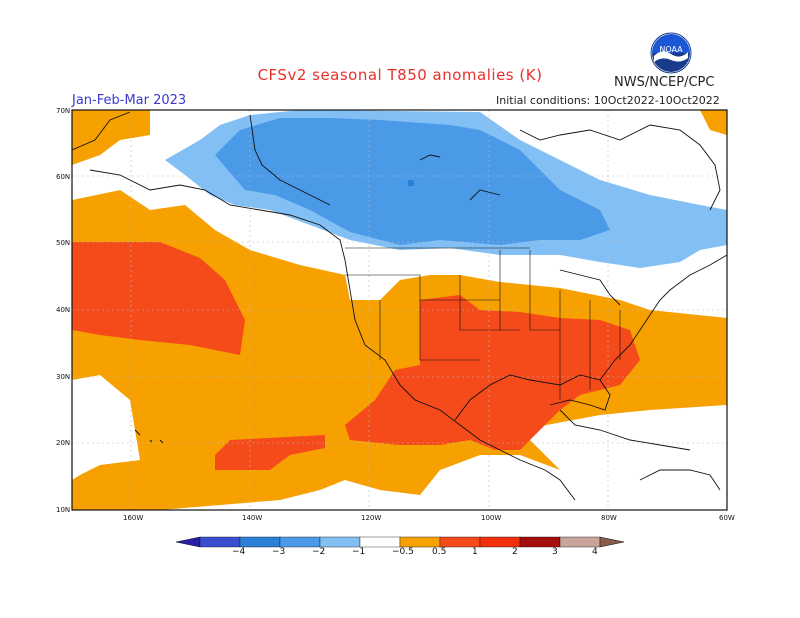 The width and height of the screenshot is (800, 618). I want to click on noaa-logo: NOAA, so click(671, 53).